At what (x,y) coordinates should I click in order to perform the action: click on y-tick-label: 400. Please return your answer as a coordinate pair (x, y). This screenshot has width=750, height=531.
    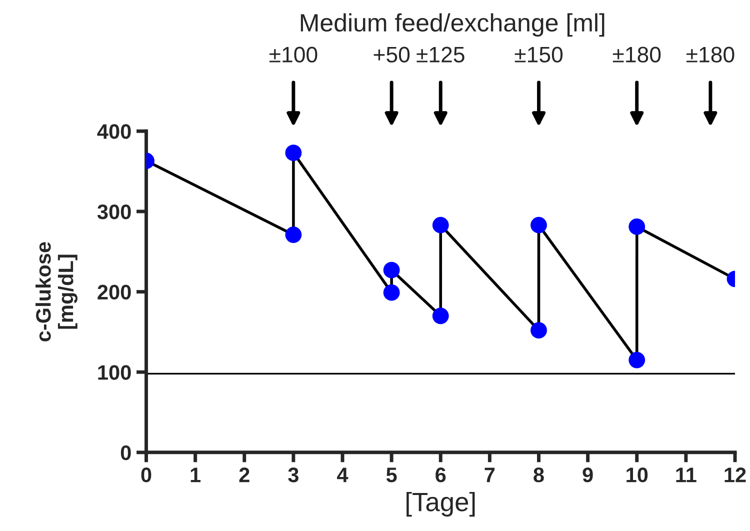
    Looking at the image, I should click on (114, 131).